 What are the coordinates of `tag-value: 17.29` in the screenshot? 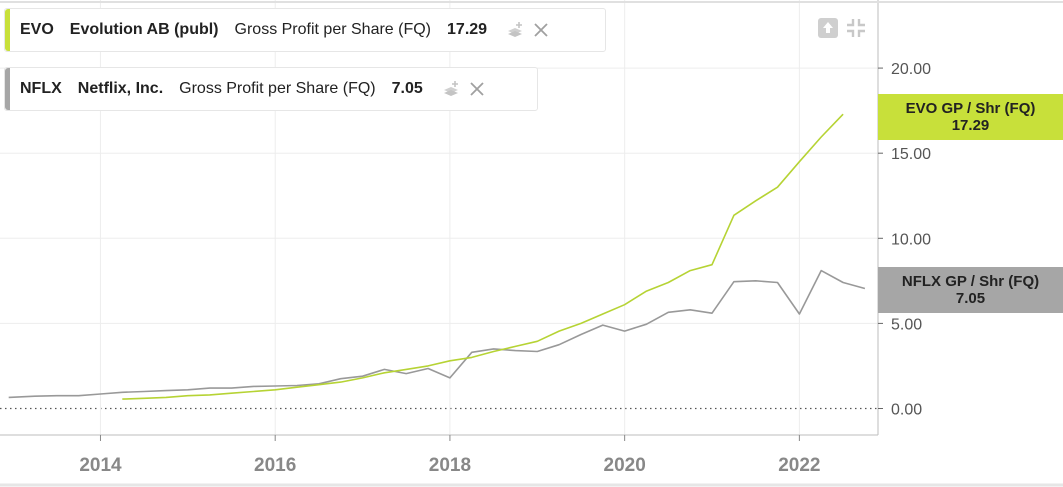 It's located at (970, 125).